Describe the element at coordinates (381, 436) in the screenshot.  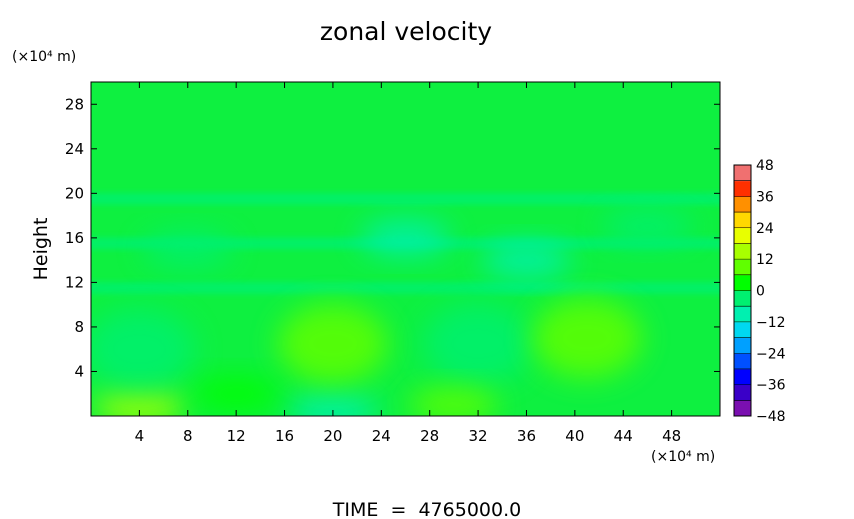
I see `x-tick-label: 24` at that location.